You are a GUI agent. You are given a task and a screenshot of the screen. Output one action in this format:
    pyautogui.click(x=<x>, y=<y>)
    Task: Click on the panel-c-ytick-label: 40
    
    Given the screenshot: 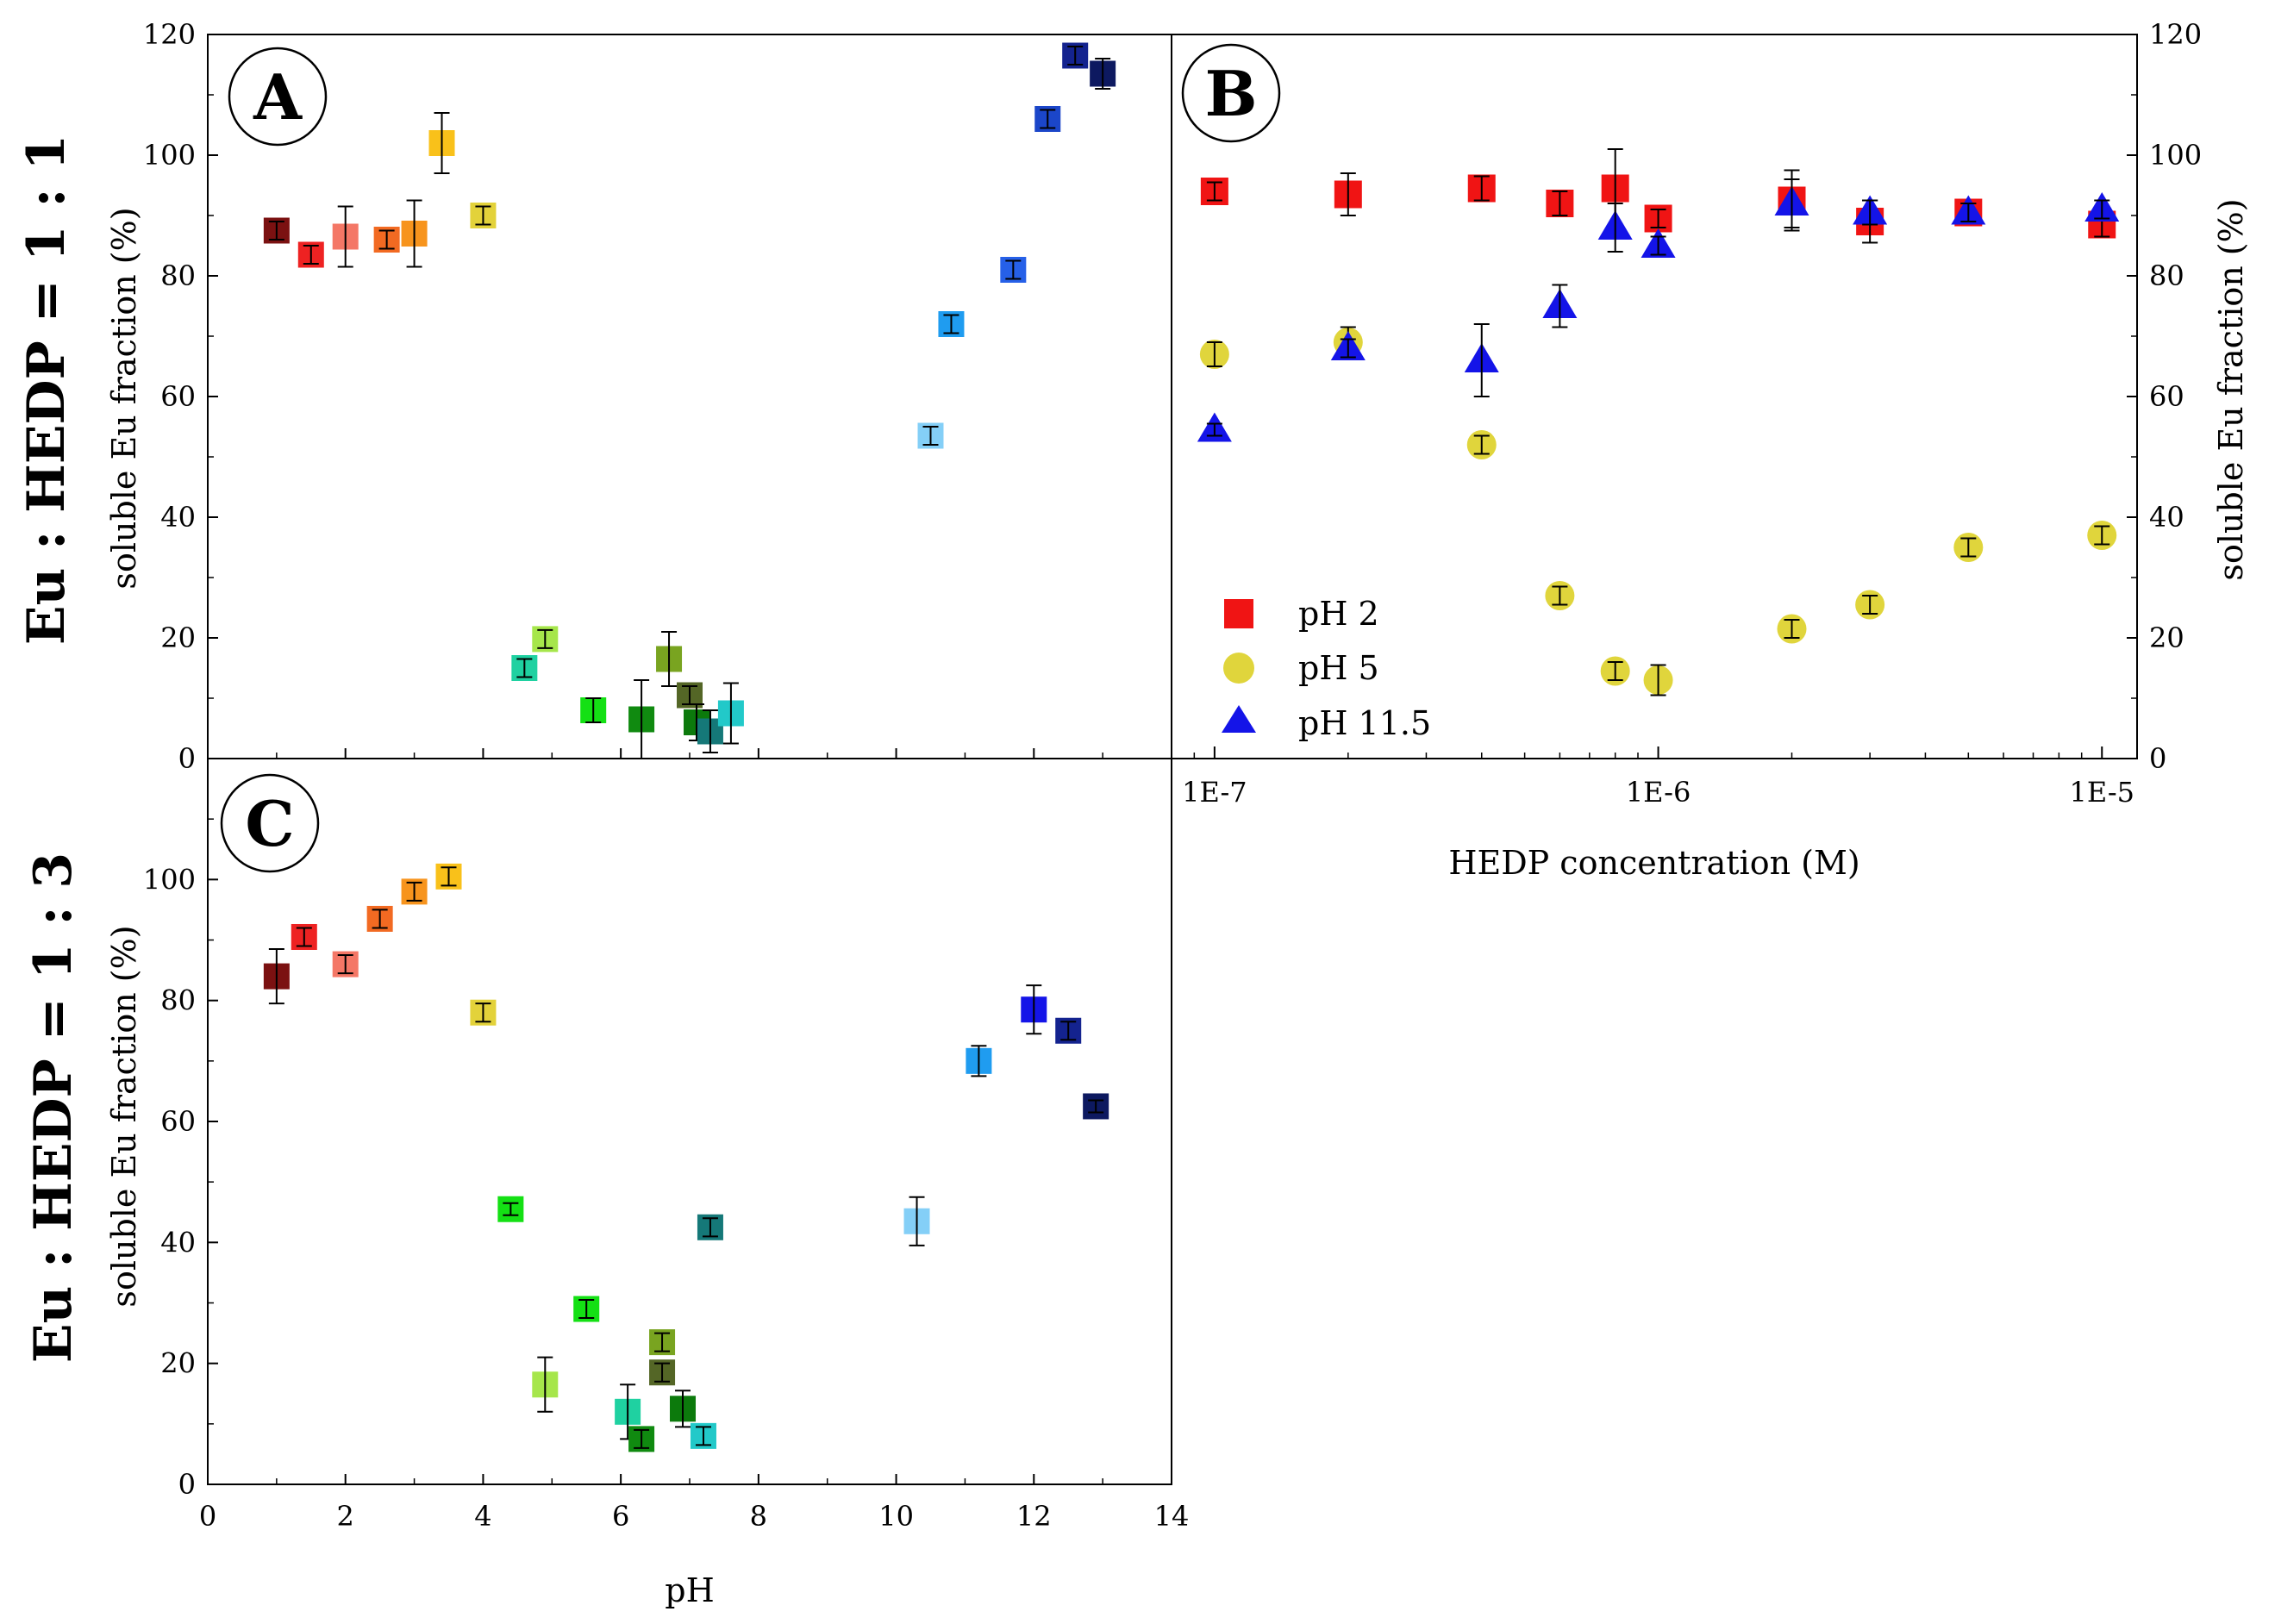 What is the action you would take?
    pyautogui.click(x=178, y=1242)
    